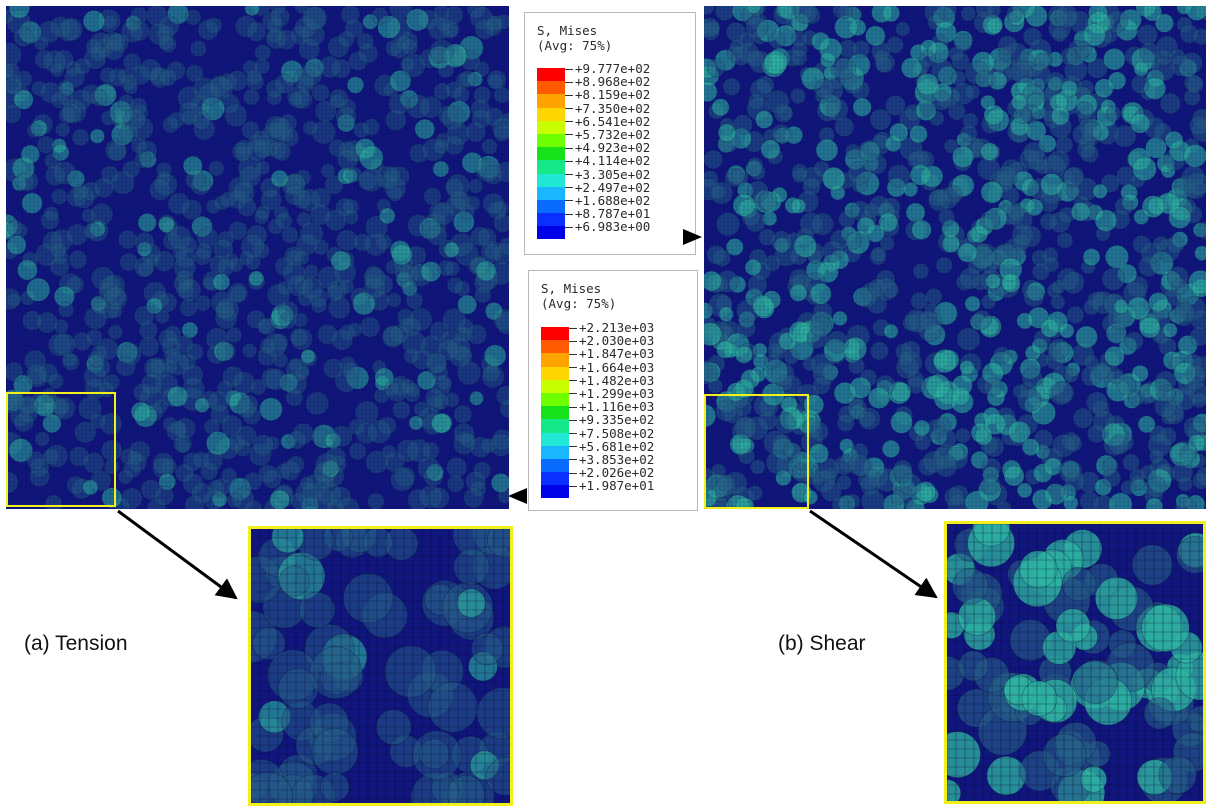 The image size is (1209, 808). What do you see at coordinates (607, 187) in the screenshot?
I see `legend-tick-label: +2.497e+02` at bounding box center [607, 187].